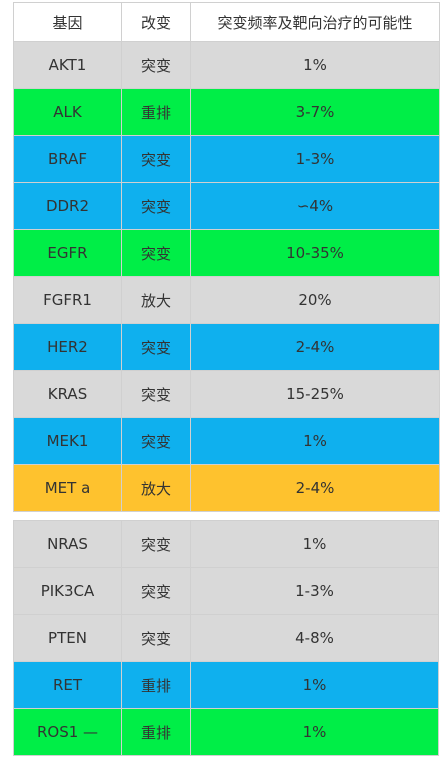  Describe the element at coordinates (315, 206) in the screenshot. I see `frequency-cell: ∽4%` at that location.